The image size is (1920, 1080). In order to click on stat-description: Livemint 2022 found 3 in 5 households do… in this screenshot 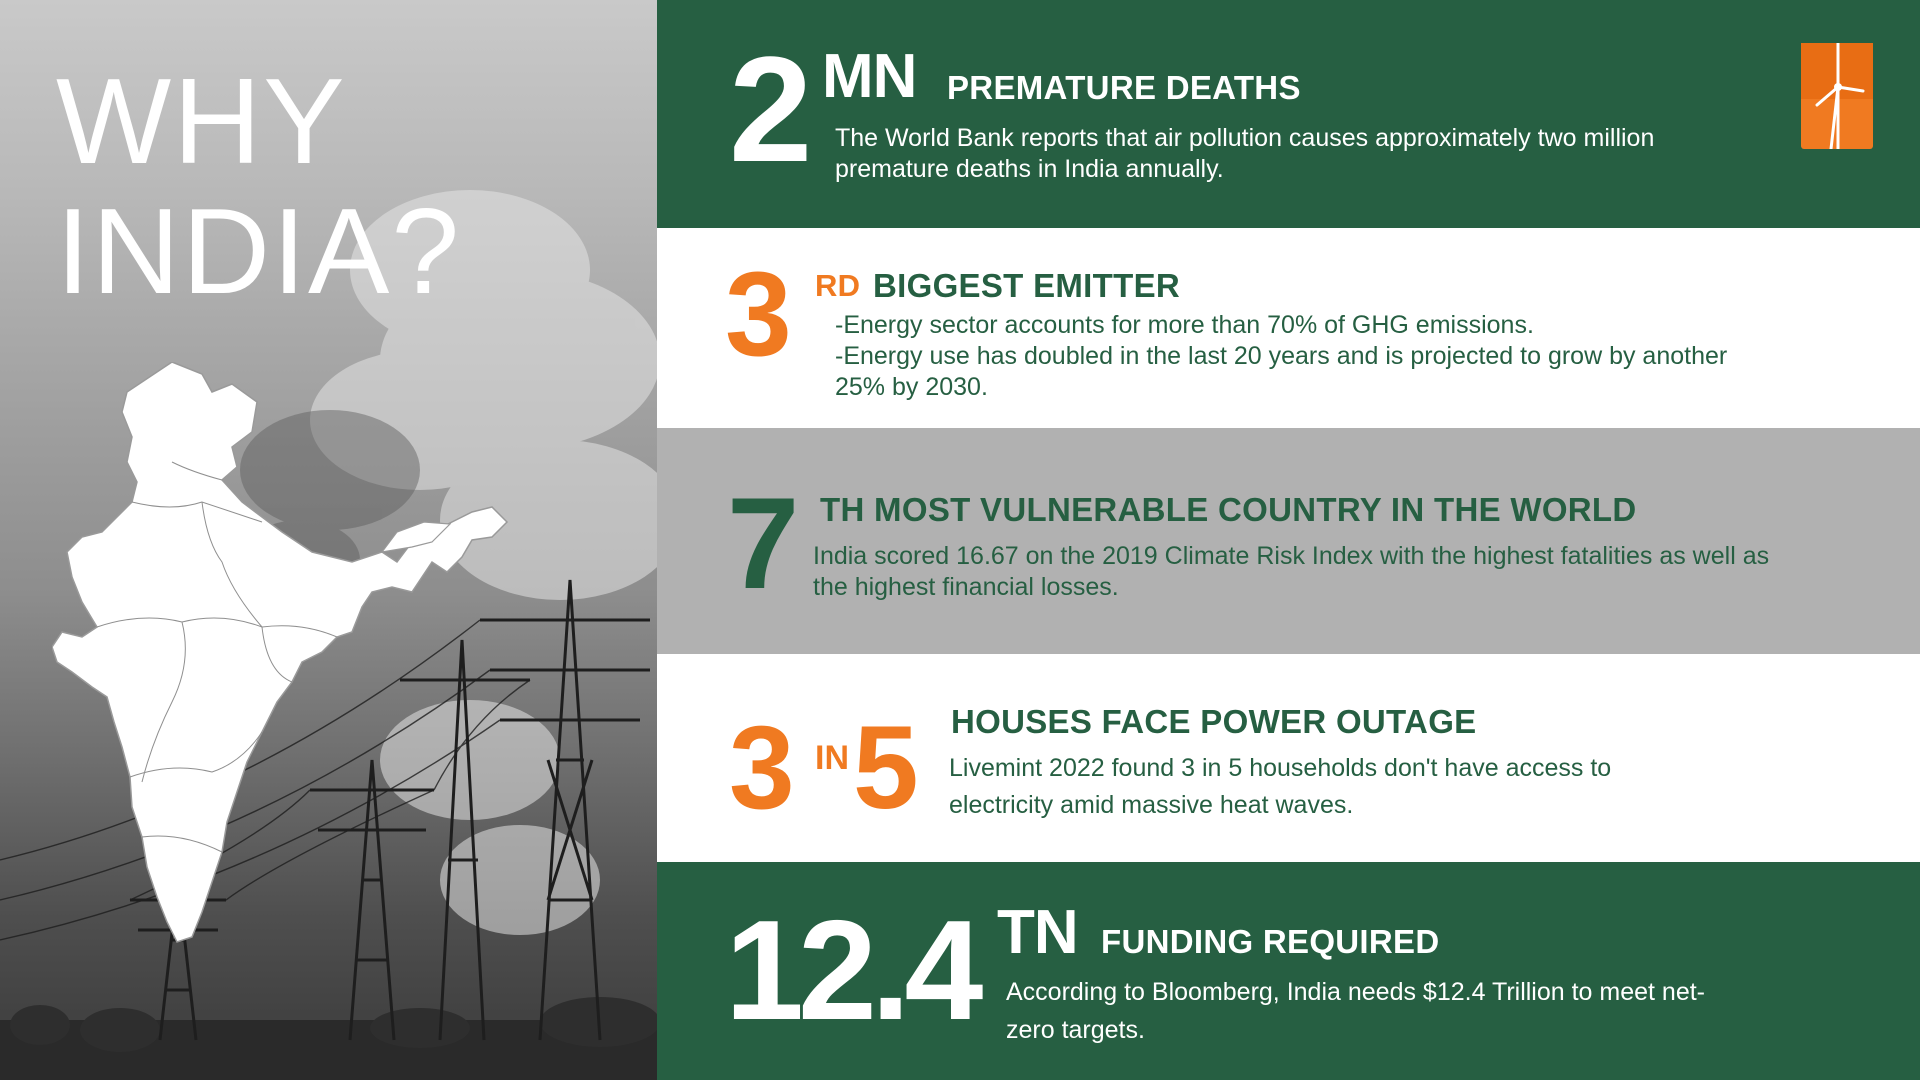, I will do `click(1280, 786)`.